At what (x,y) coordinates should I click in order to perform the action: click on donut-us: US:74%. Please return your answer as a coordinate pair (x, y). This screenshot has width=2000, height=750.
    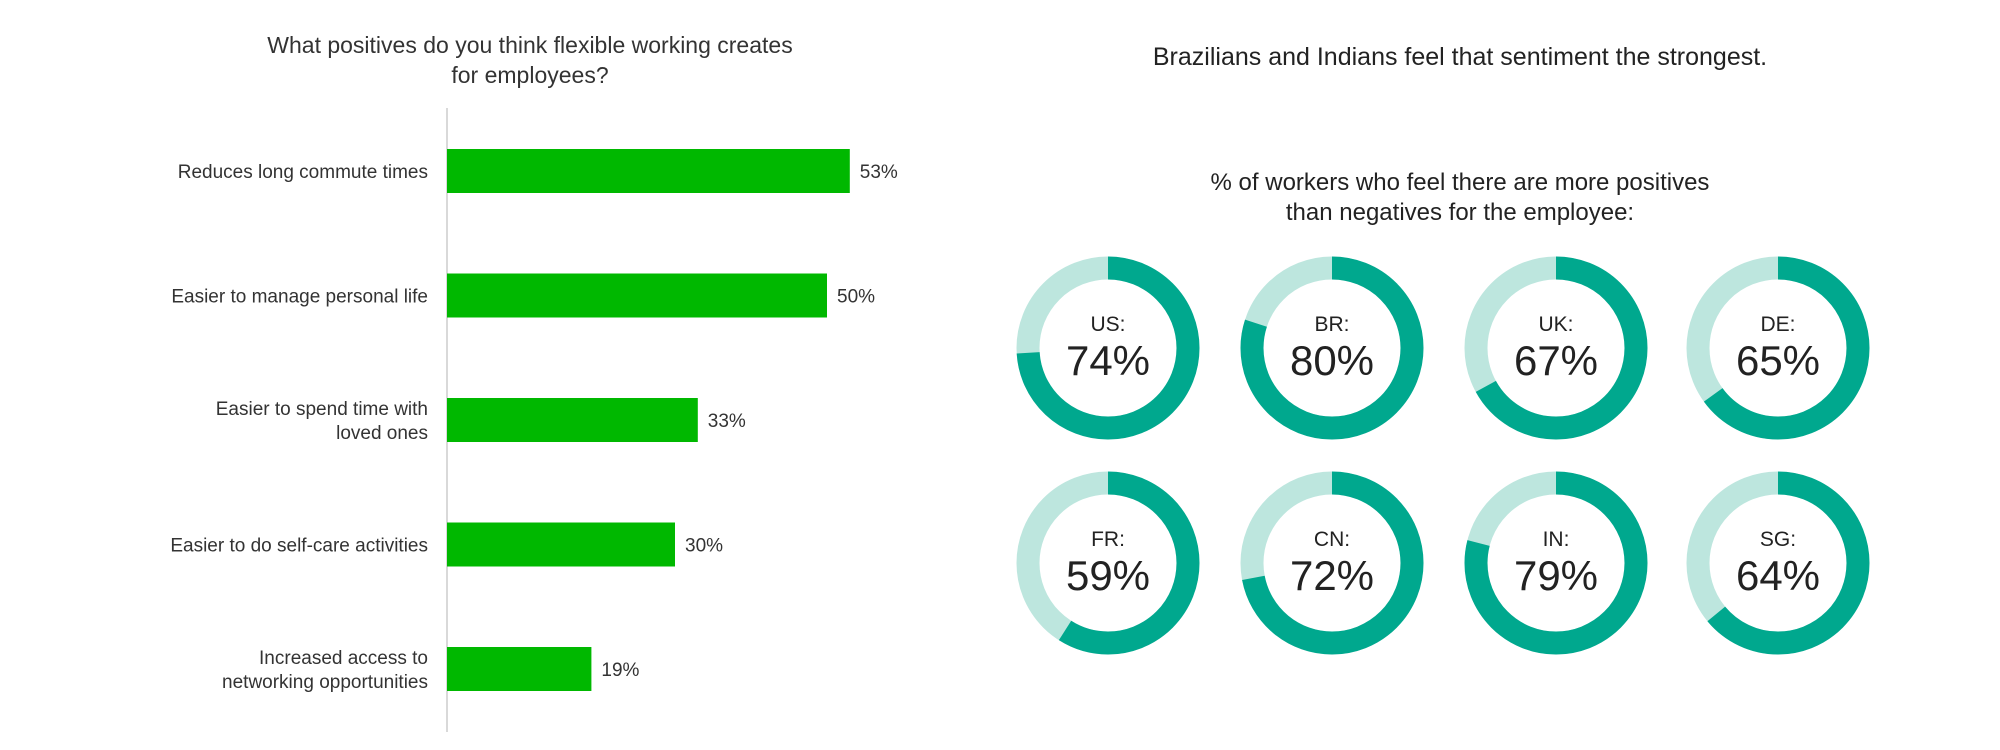
    Looking at the image, I should click on (1108, 348).